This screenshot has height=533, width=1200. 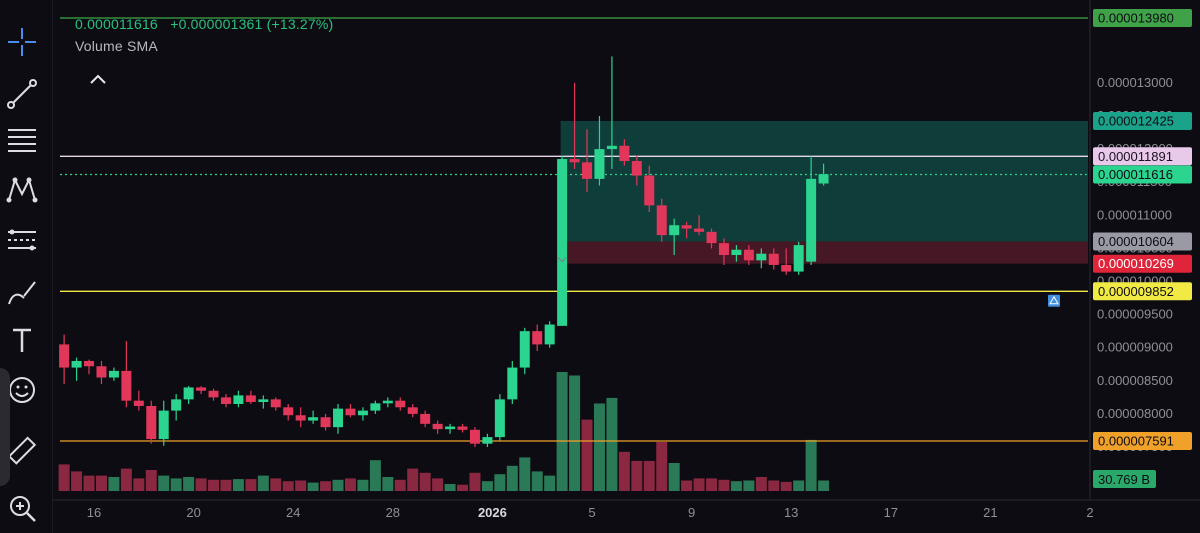 I want to click on y-tick-label: 0.000013000, so click(x=1135, y=82).